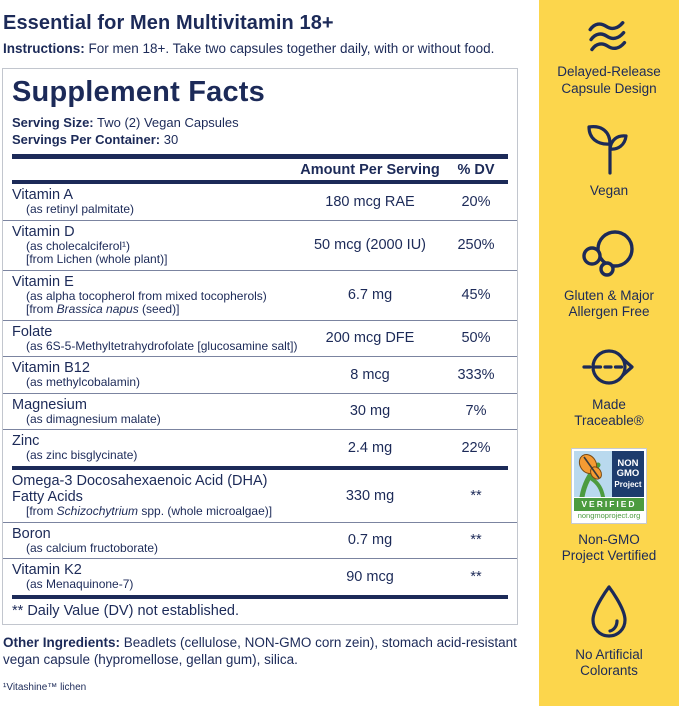 The height and width of the screenshot is (706, 679). I want to click on nutrient-name: Magnesium, so click(49, 404).